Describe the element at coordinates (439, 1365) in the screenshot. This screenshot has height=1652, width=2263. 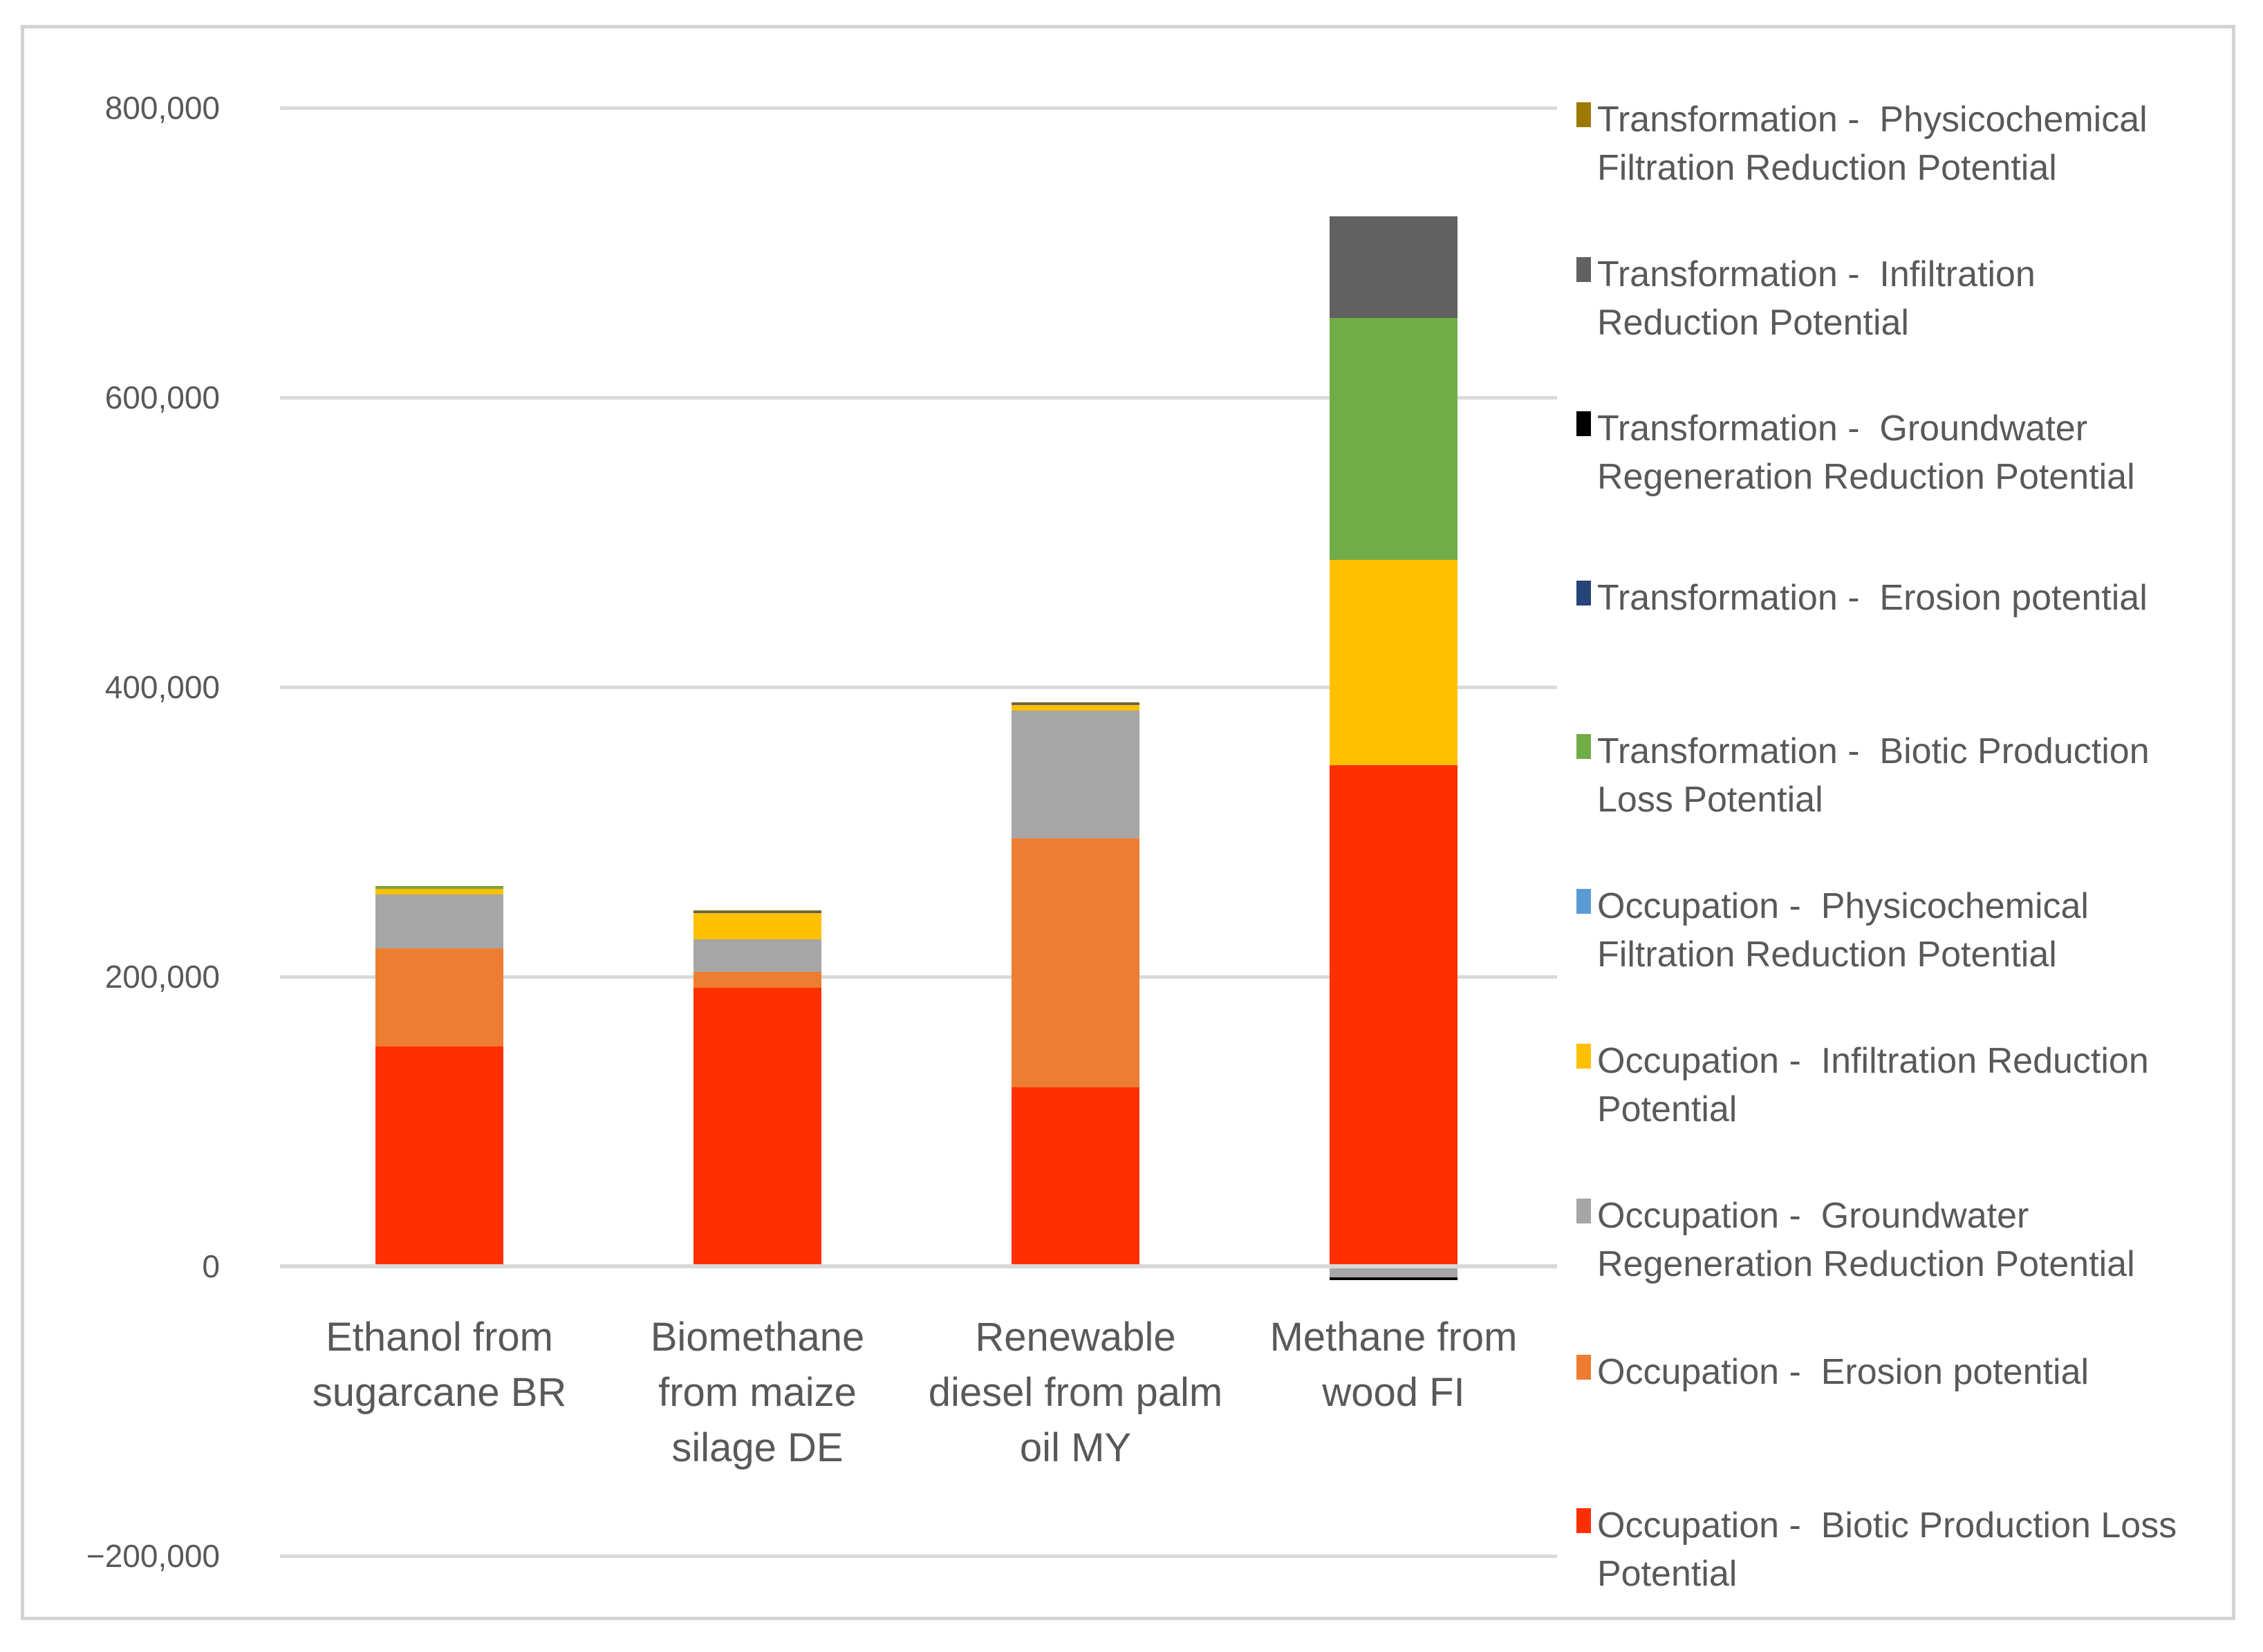
I see `category-label: Ethanol from sugarcane BR` at that location.